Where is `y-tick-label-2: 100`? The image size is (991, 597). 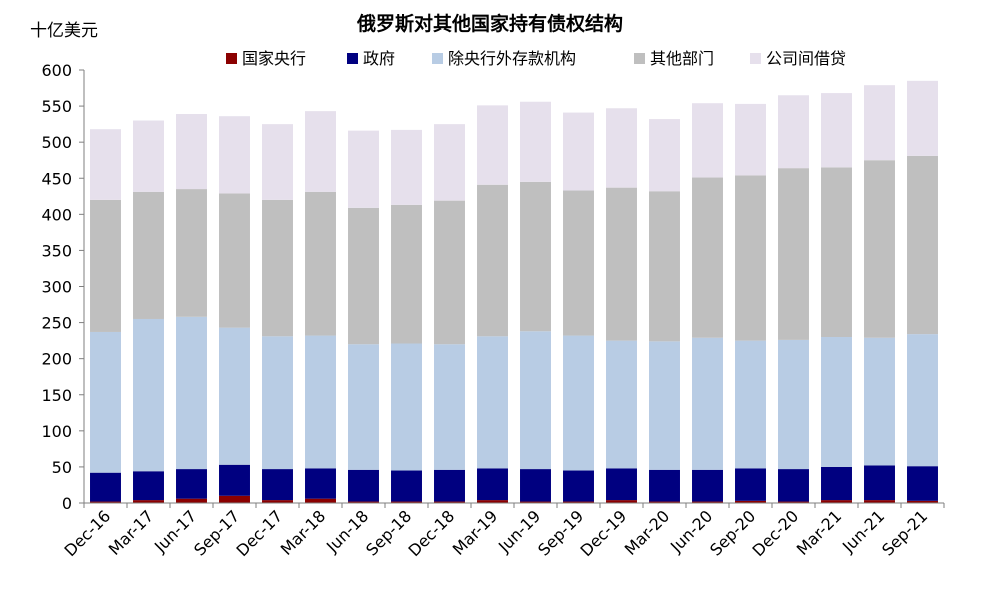 y-tick-label-2: 100 is located at coordinates (56, 431).